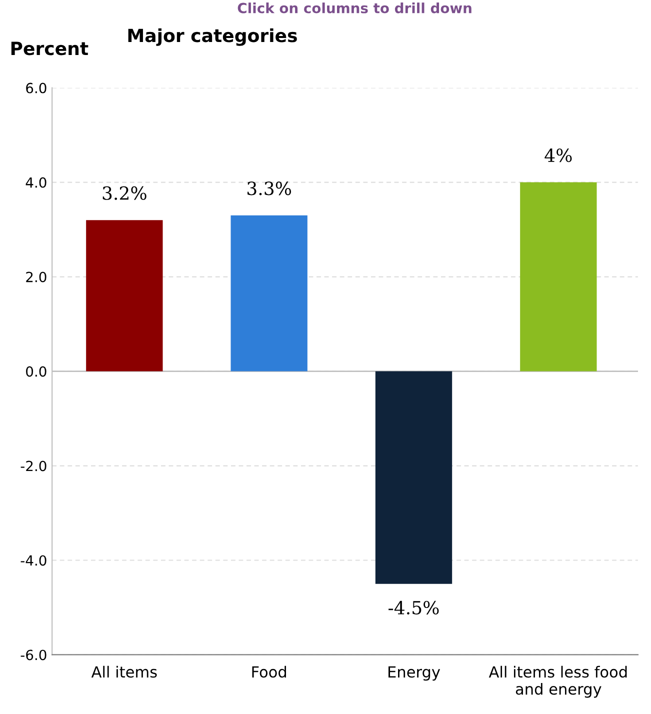  Describe the element at coordinates (270, 189) in the screenshot. I see `data-label: 3.3%` at that location.